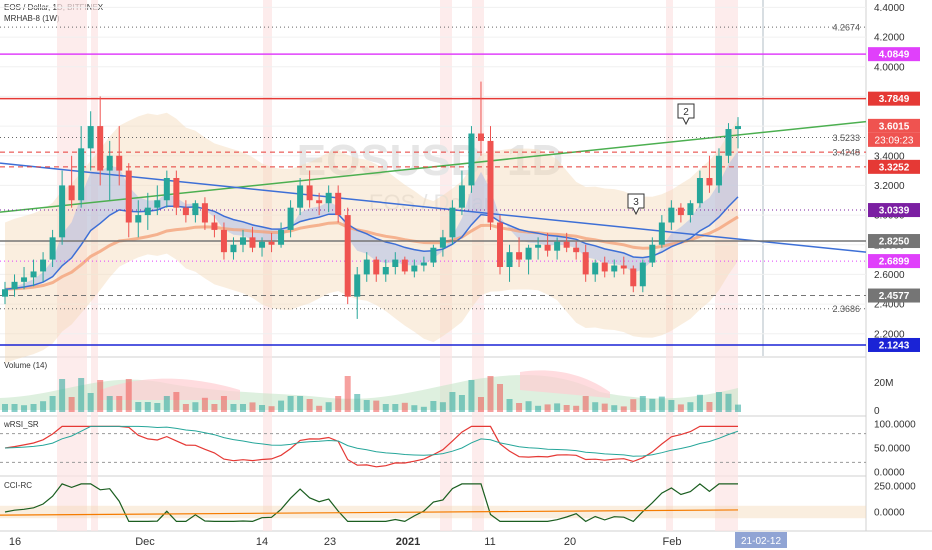 This screenshot has width=932, height=550. Describe the element at coordinates (371, 503) in the screenshot. I see `cci-line` at that location.